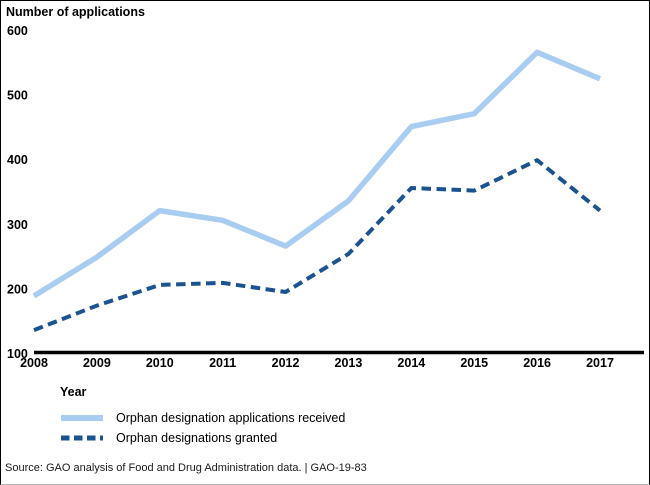  I want to click on y-axis-title: Number of applications, so click(75, 12).